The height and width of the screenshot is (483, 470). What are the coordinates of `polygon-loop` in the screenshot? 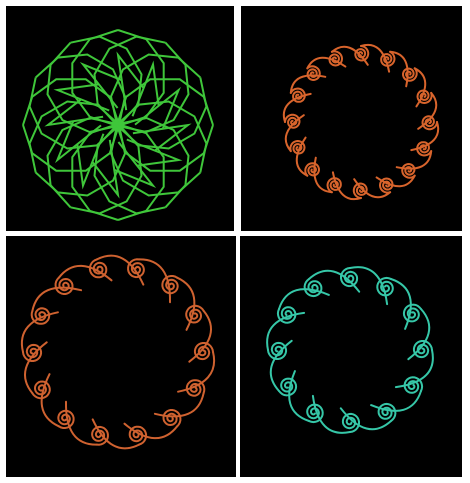 It's located at (158, 101).